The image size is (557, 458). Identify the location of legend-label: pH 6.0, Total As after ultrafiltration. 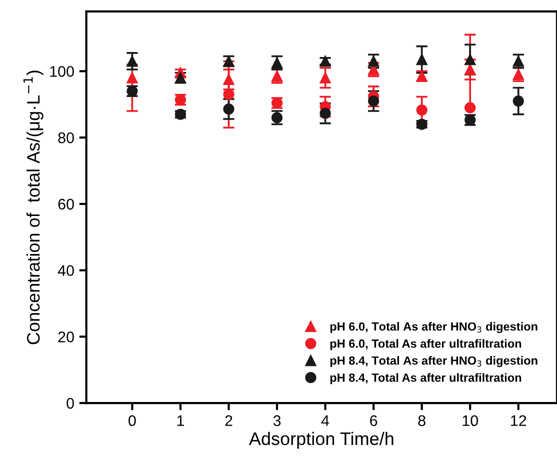
(426, 344).